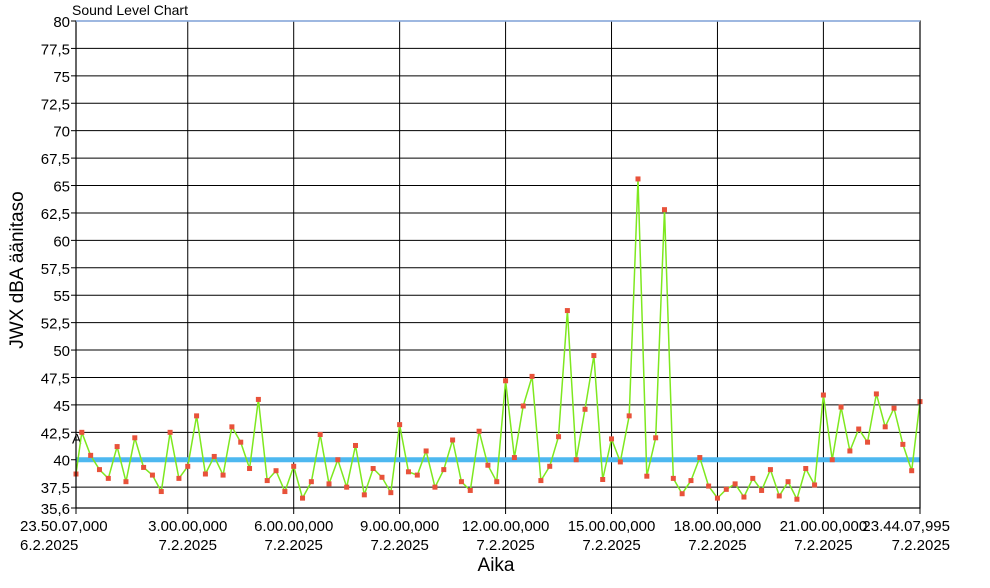  Describe the element at coordinates (55, 324) in the screenshot. I see `y-tick-label: 52,5` at that location.